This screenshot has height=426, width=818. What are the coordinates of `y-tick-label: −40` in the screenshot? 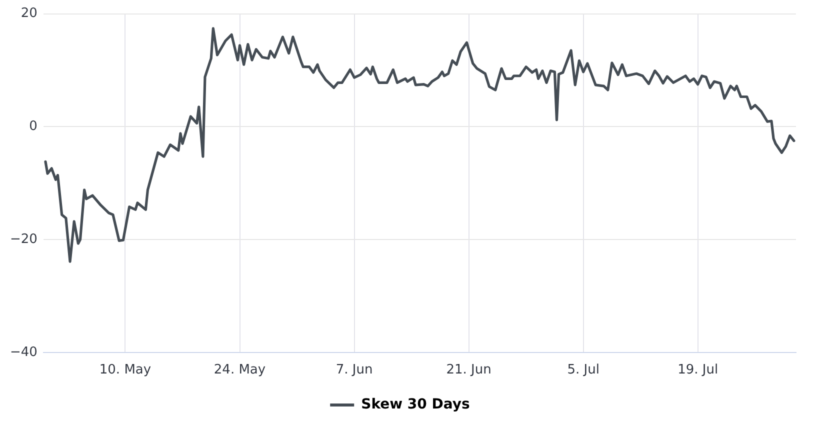 It's located at (24, 352).